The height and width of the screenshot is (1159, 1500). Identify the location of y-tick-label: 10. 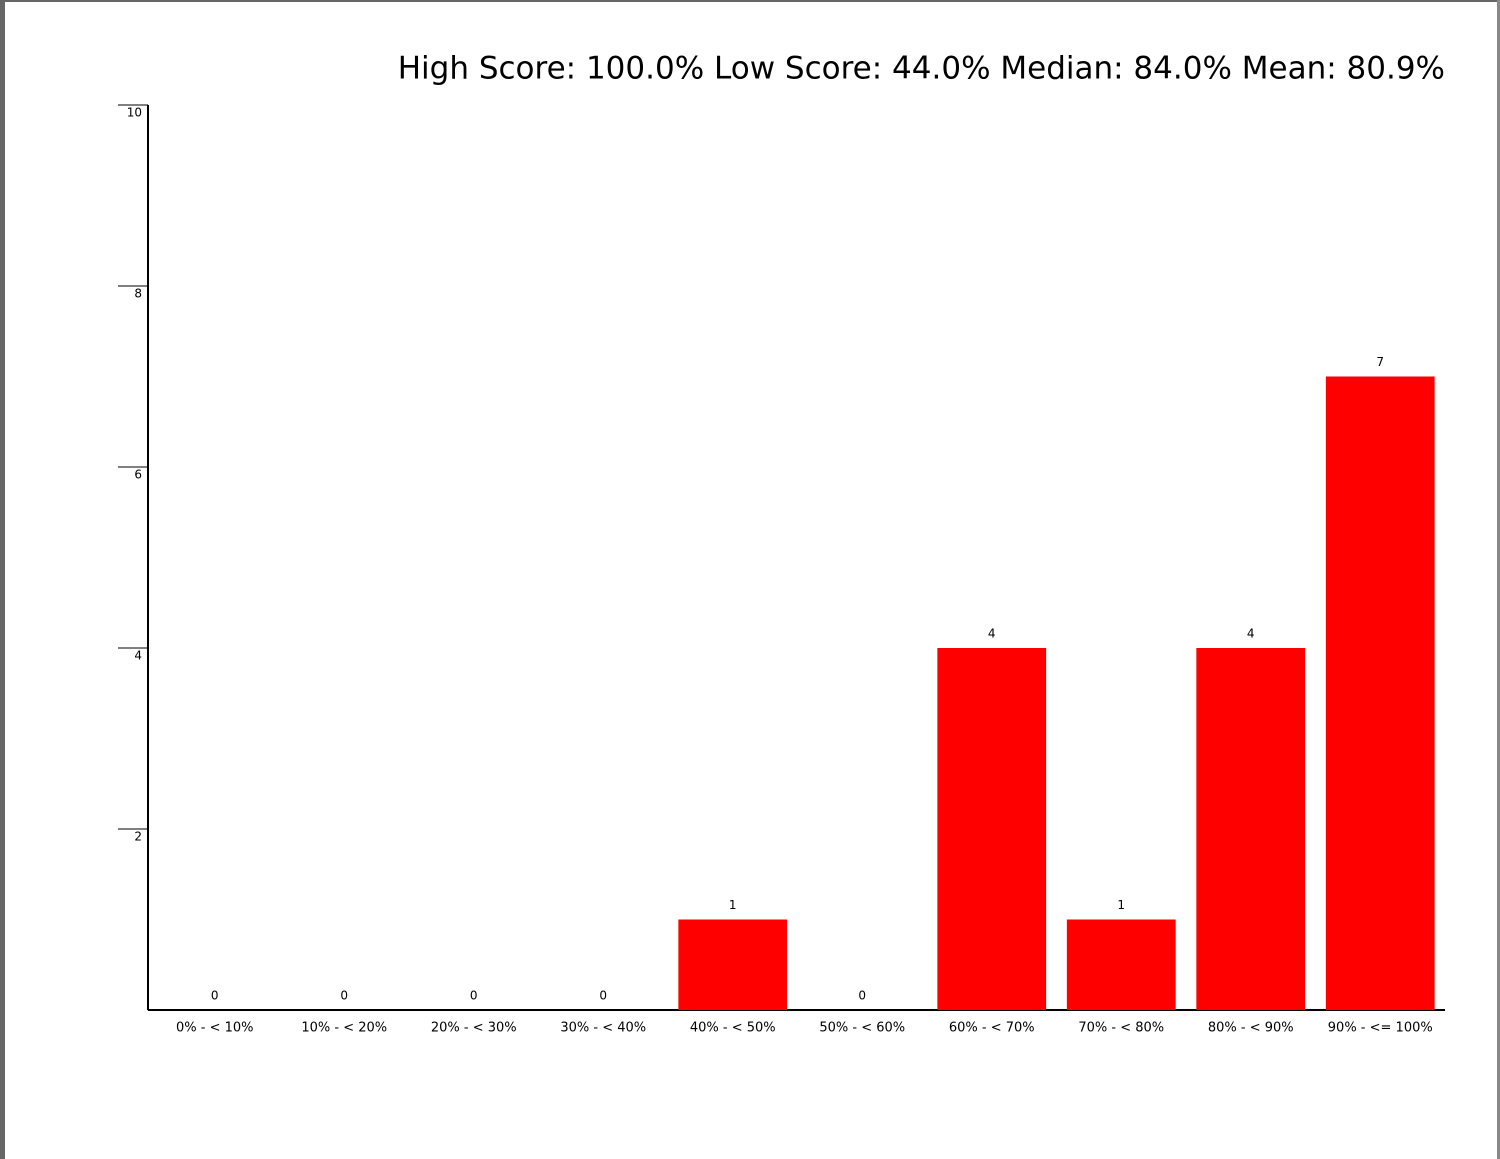
(134, 113).